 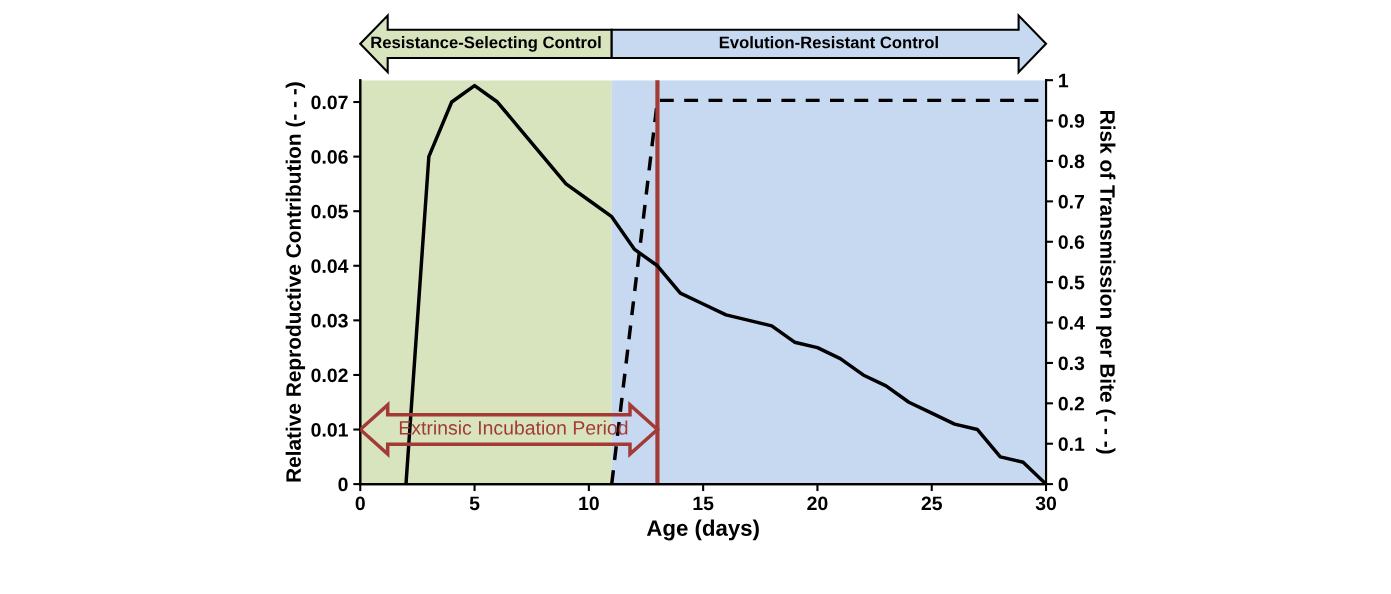 I want to click on y2-tick-label: 0.3, so click(x=1071, y=363).